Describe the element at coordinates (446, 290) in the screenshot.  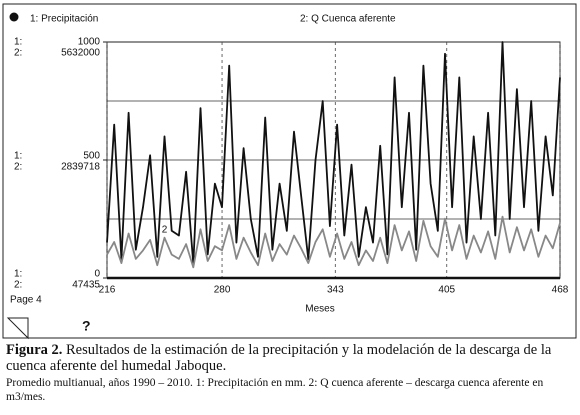
I see `x-tick-label: 405` at that location.